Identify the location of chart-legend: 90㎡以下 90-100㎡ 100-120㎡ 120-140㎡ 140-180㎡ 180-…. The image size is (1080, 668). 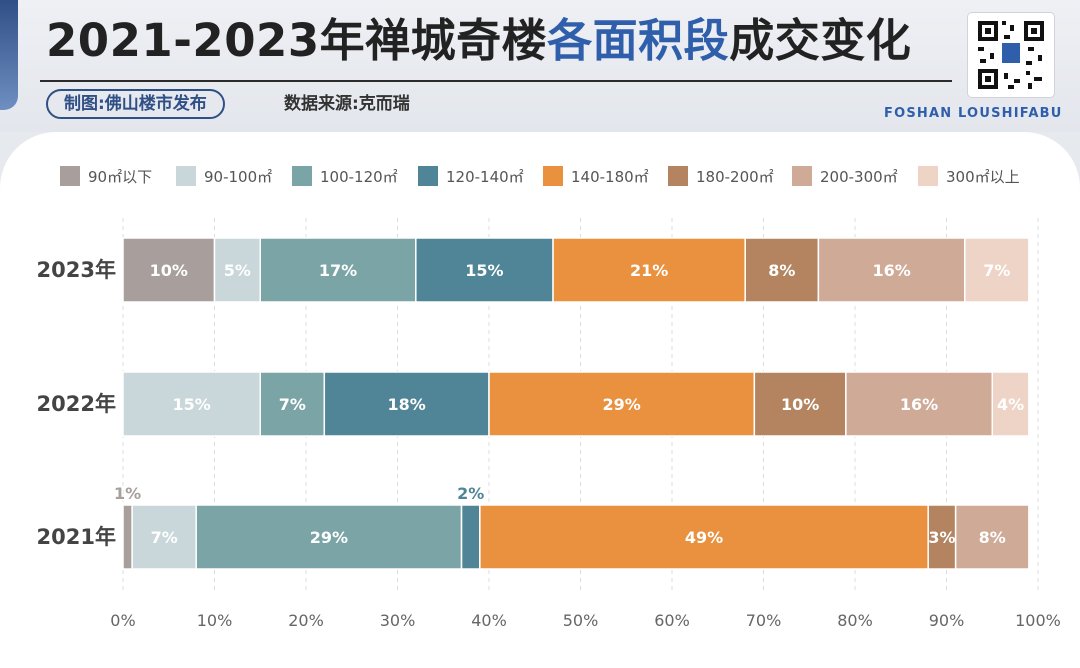
(540, 176).